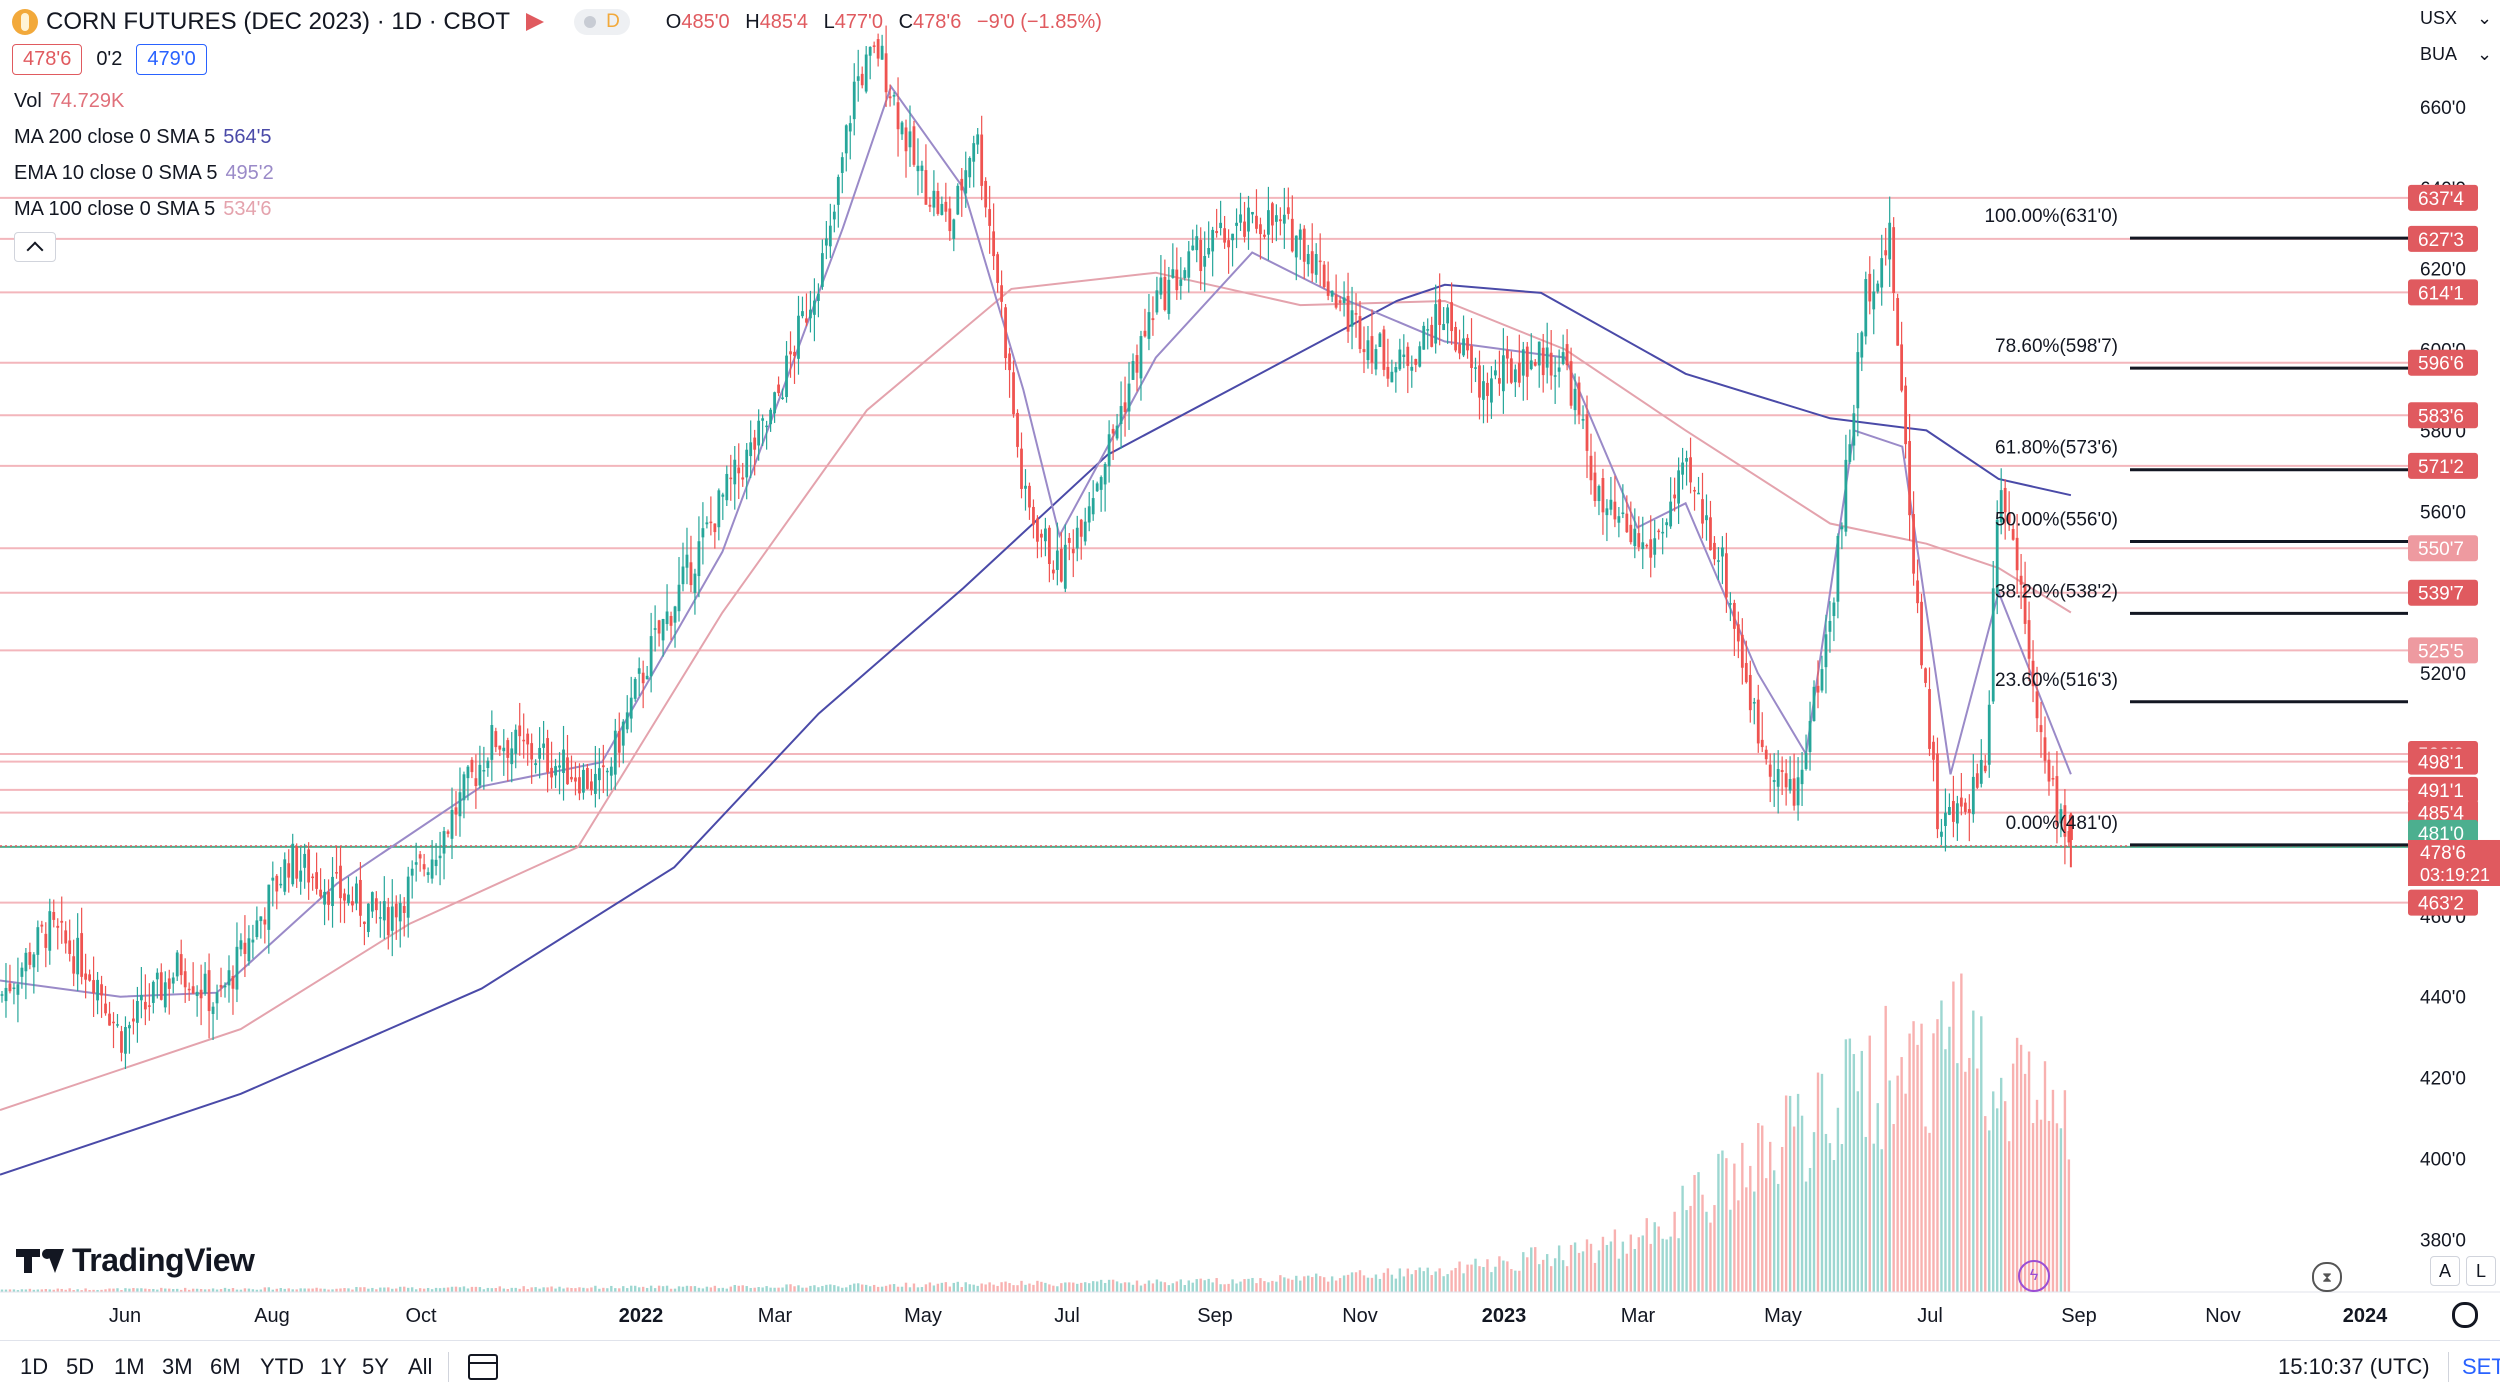 This screenshot has width=2500, height=1400. What do you see at coordinates (2481, 1271) in the screenshot?
I see `log-scale-button: L` at bounding box center [2481, 1271].